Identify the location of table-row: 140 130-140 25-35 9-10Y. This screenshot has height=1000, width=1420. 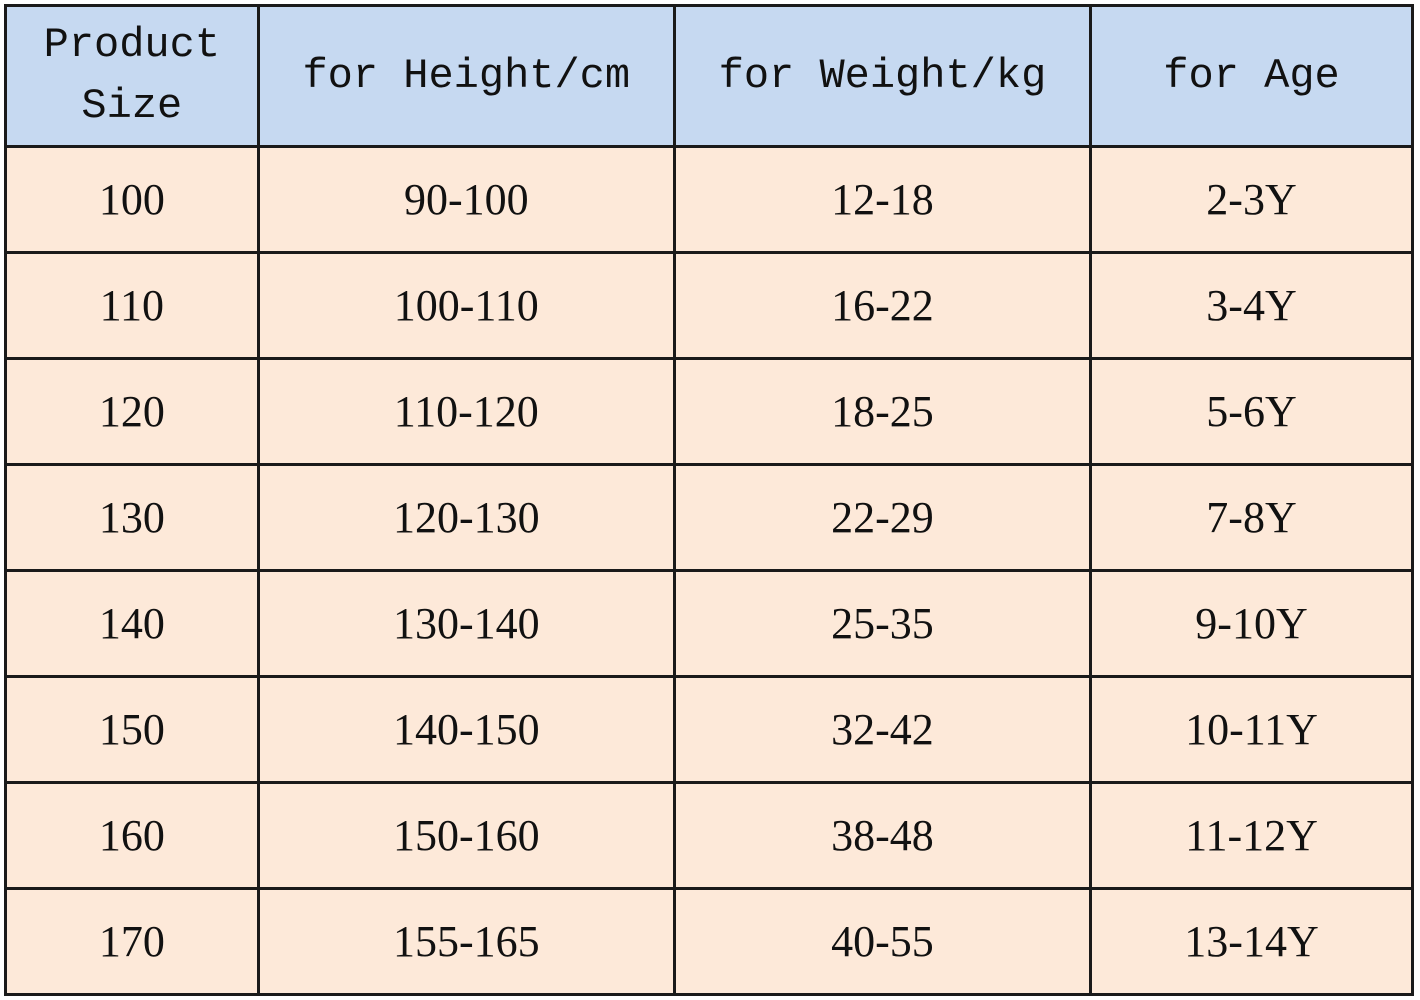
(709, 623).